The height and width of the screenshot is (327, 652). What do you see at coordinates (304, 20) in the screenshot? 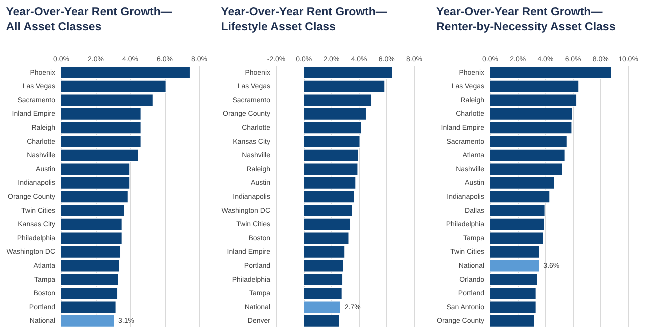
I see `chart-title: Year-Over-Year Rent Growth—Lifestyle Asset Class` at bounding box center [304, 20].